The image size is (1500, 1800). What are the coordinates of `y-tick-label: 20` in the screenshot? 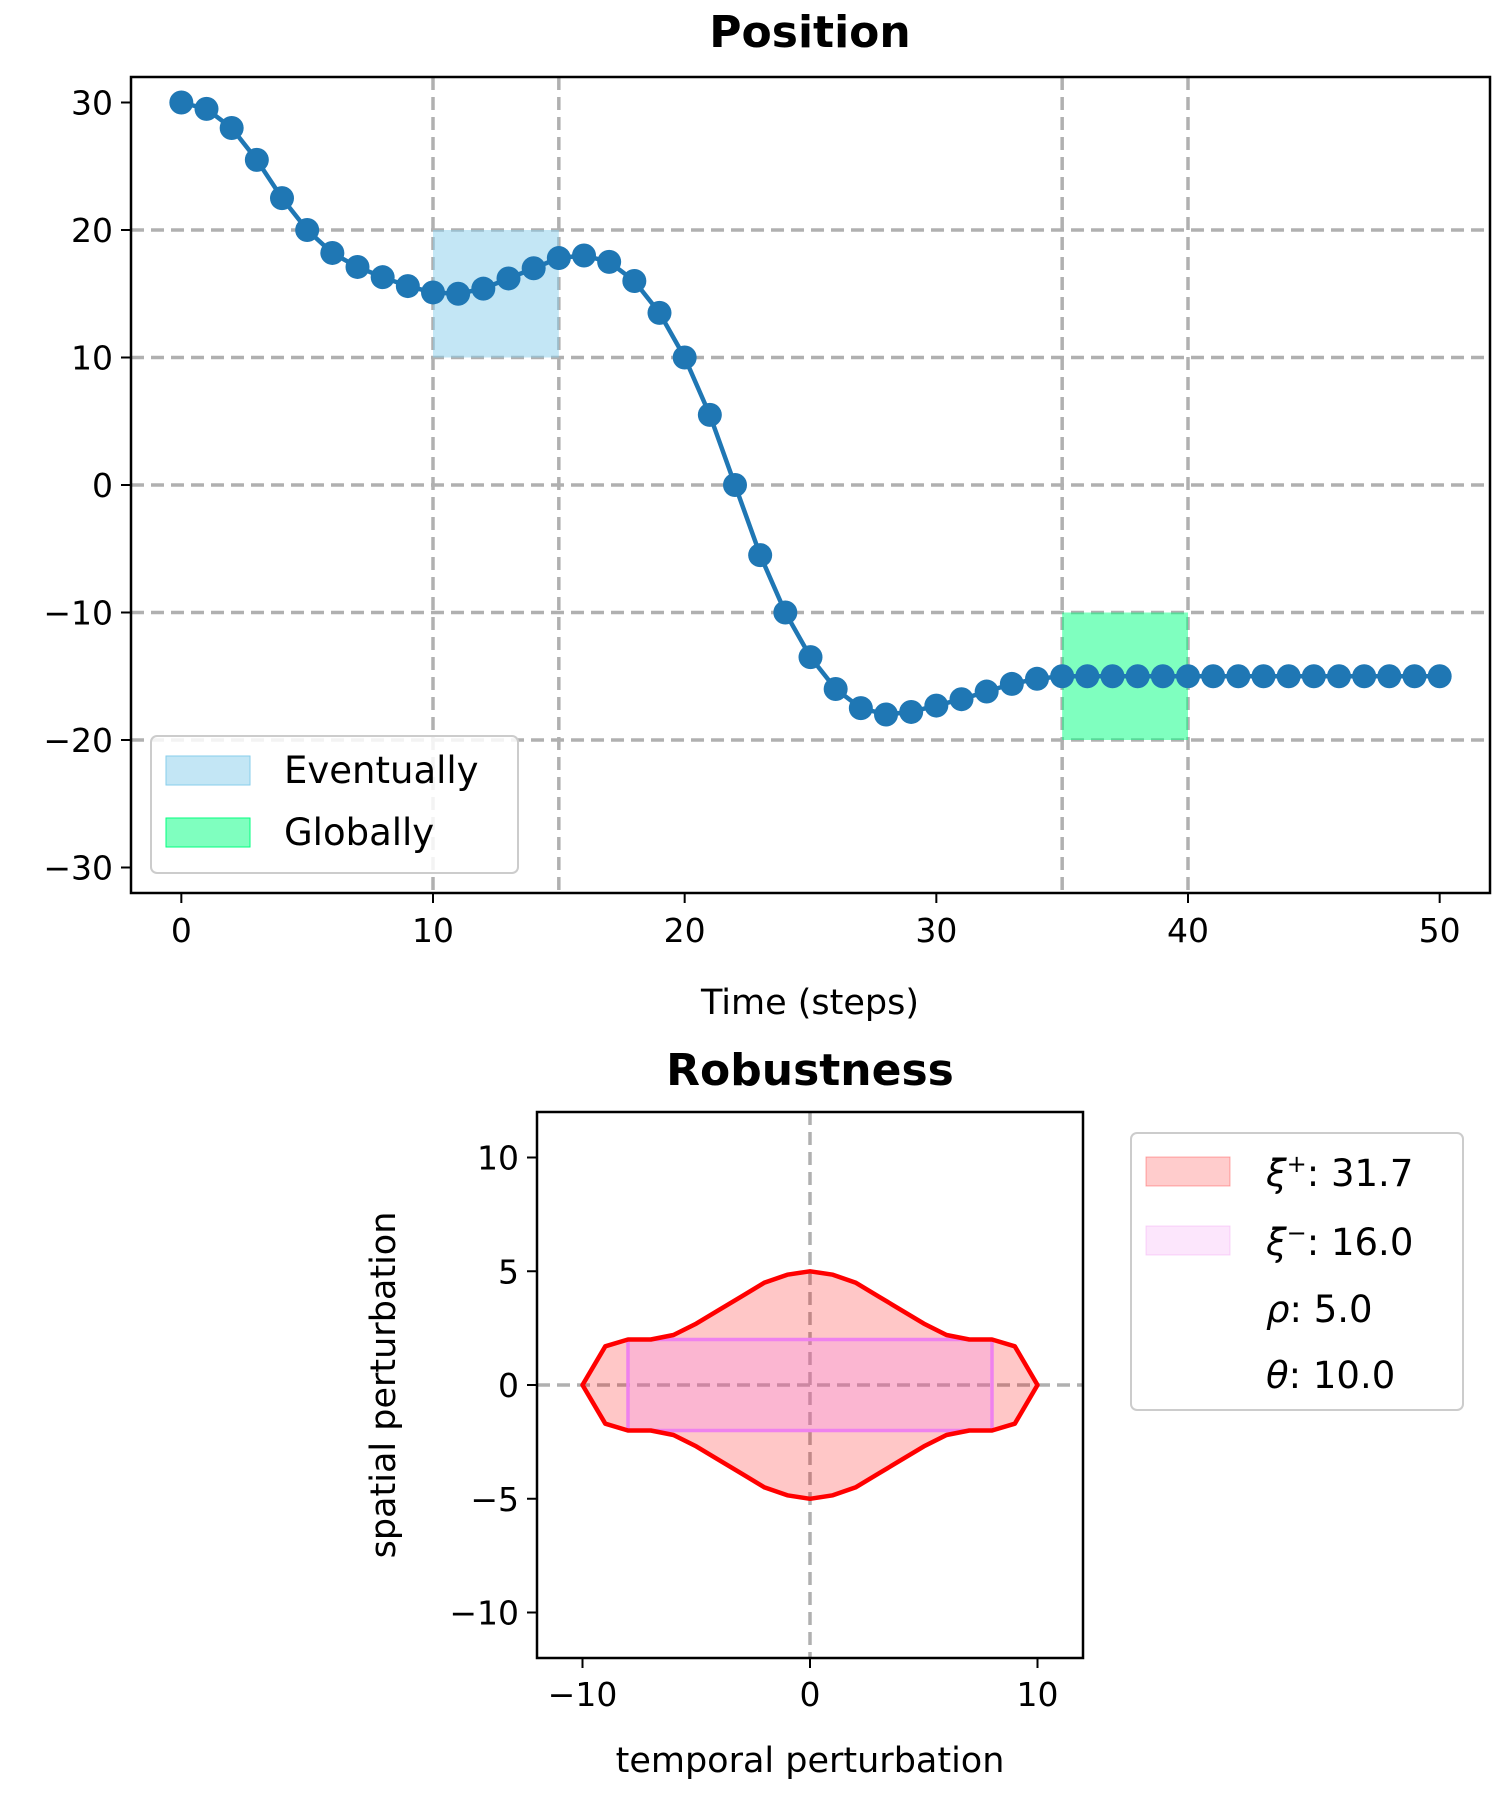 It's located at (92, 230).